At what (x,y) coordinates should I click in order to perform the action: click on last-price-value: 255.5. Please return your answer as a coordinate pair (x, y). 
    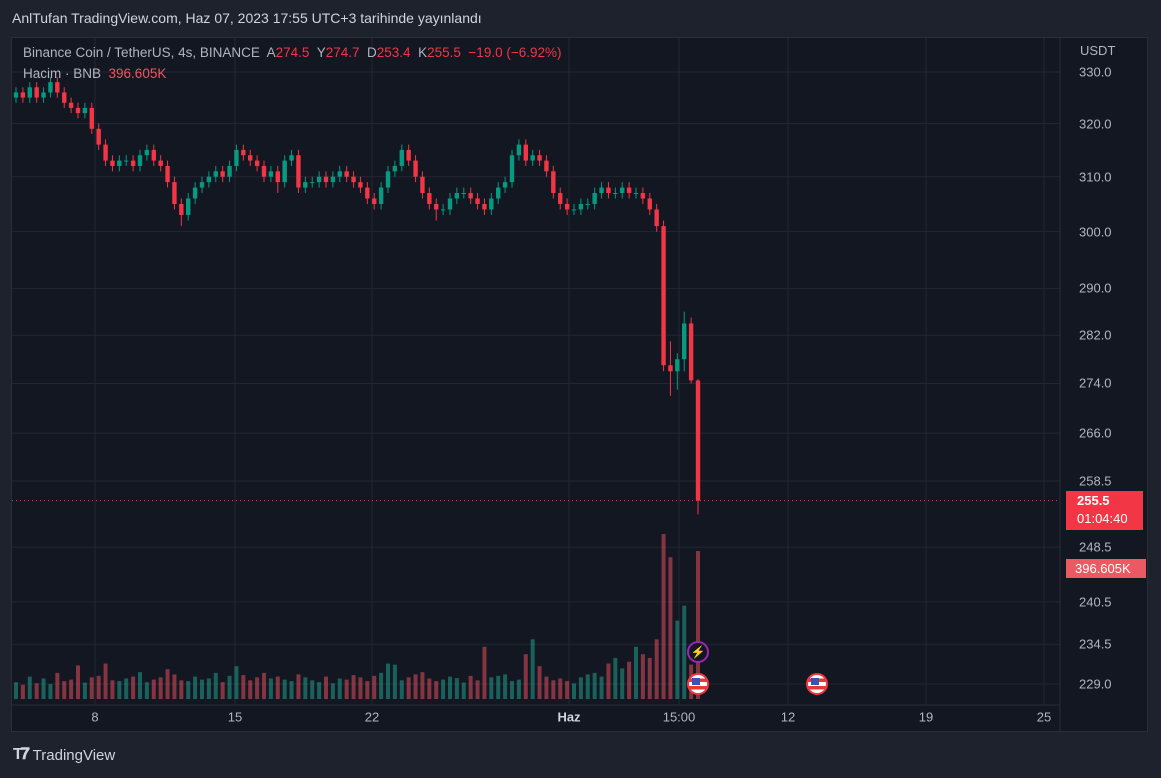
    Looking at the image, I should click on (1093, 500).